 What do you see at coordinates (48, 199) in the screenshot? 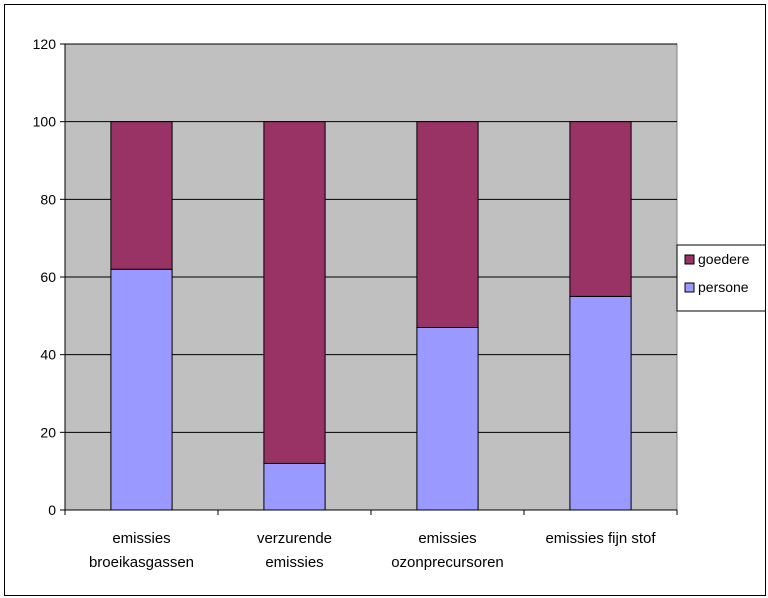
I see `y-tick-label: 80` at bounding box center [48, 199].